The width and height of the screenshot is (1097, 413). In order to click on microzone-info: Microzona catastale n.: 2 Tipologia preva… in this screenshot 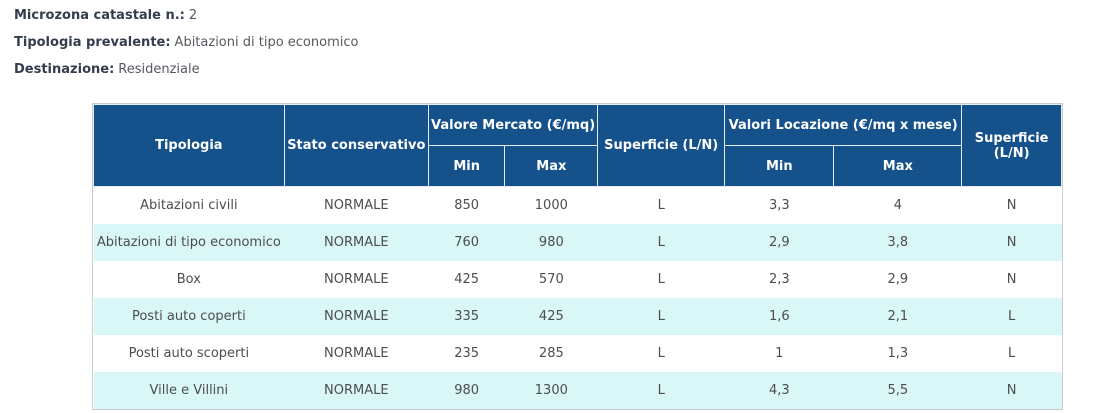, I will do `click(186, 46)`.